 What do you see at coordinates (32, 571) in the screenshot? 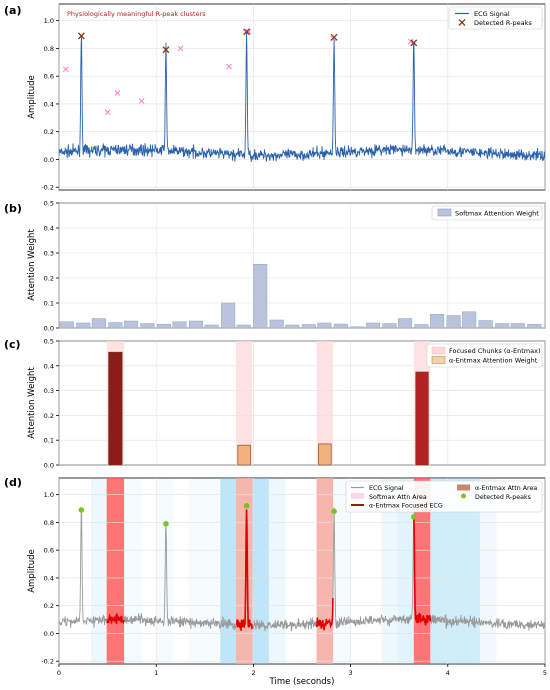
I see `panel-d-ylabel: Amplitude` at bounding box center [32, 571].